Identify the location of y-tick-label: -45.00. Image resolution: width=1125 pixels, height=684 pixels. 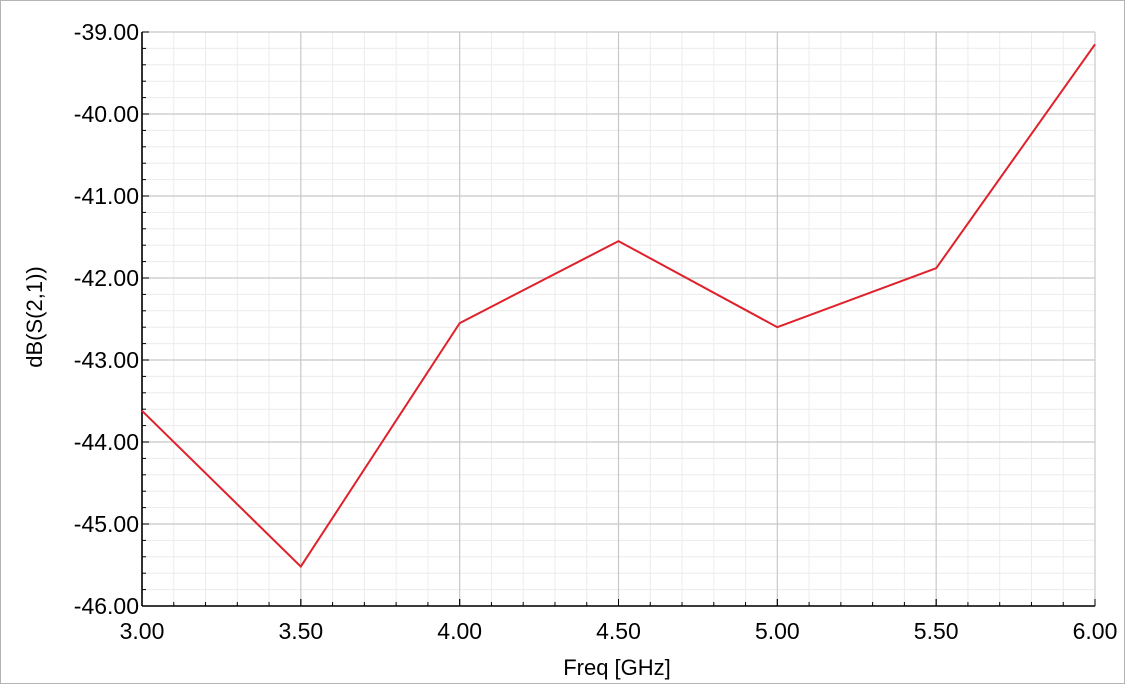
(106, 524).